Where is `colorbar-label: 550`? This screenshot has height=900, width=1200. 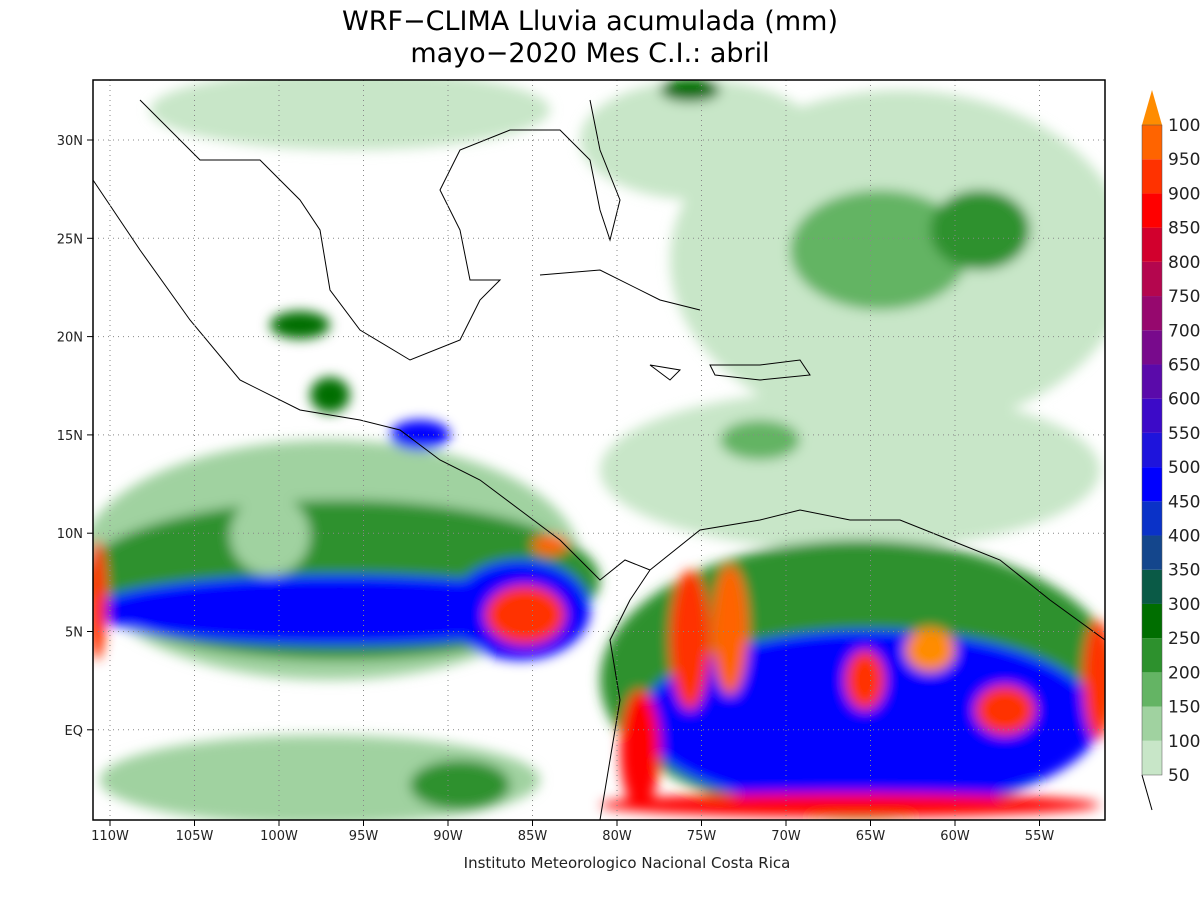
colorbar-label: 550 is located at coordinates (1184, 434).